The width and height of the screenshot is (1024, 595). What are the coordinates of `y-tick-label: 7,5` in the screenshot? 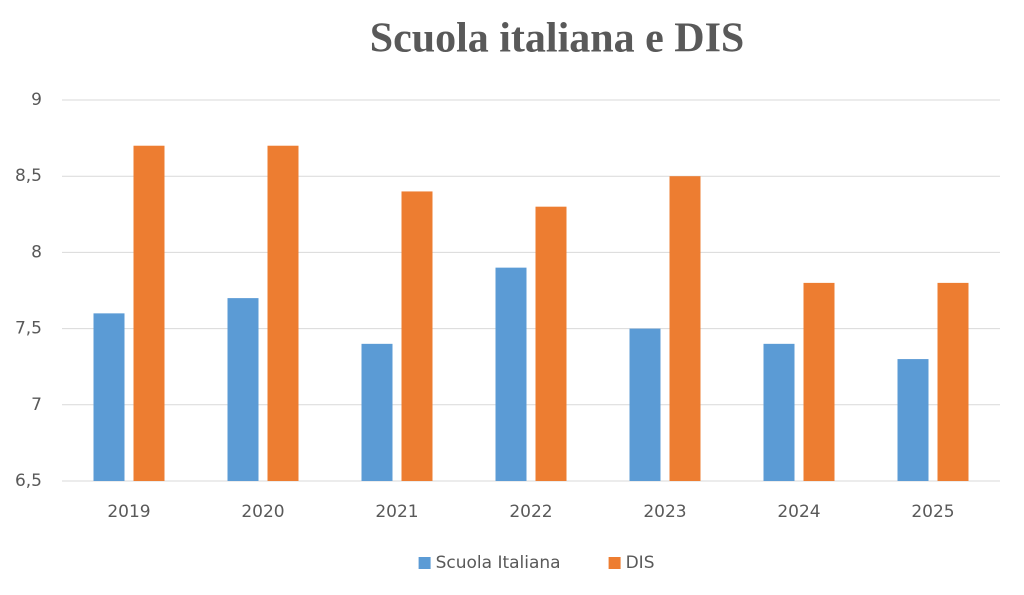 It's located at (28, 329).